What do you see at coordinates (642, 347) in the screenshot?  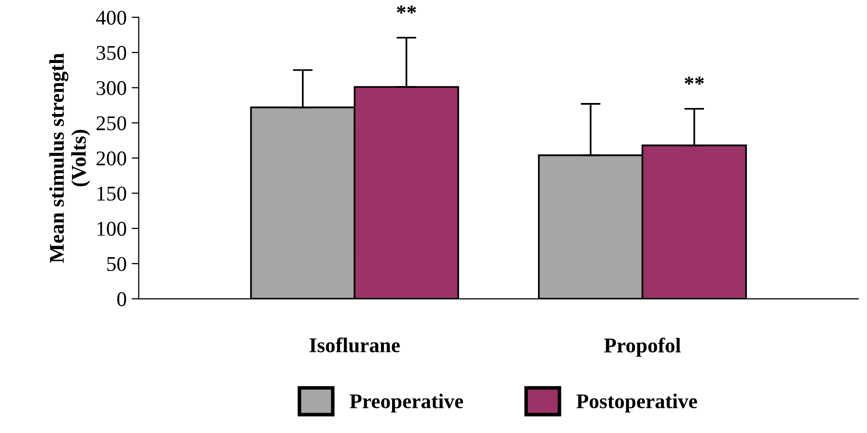 I see `x-tick-label: Propofol` at bounding box center [642, 347].